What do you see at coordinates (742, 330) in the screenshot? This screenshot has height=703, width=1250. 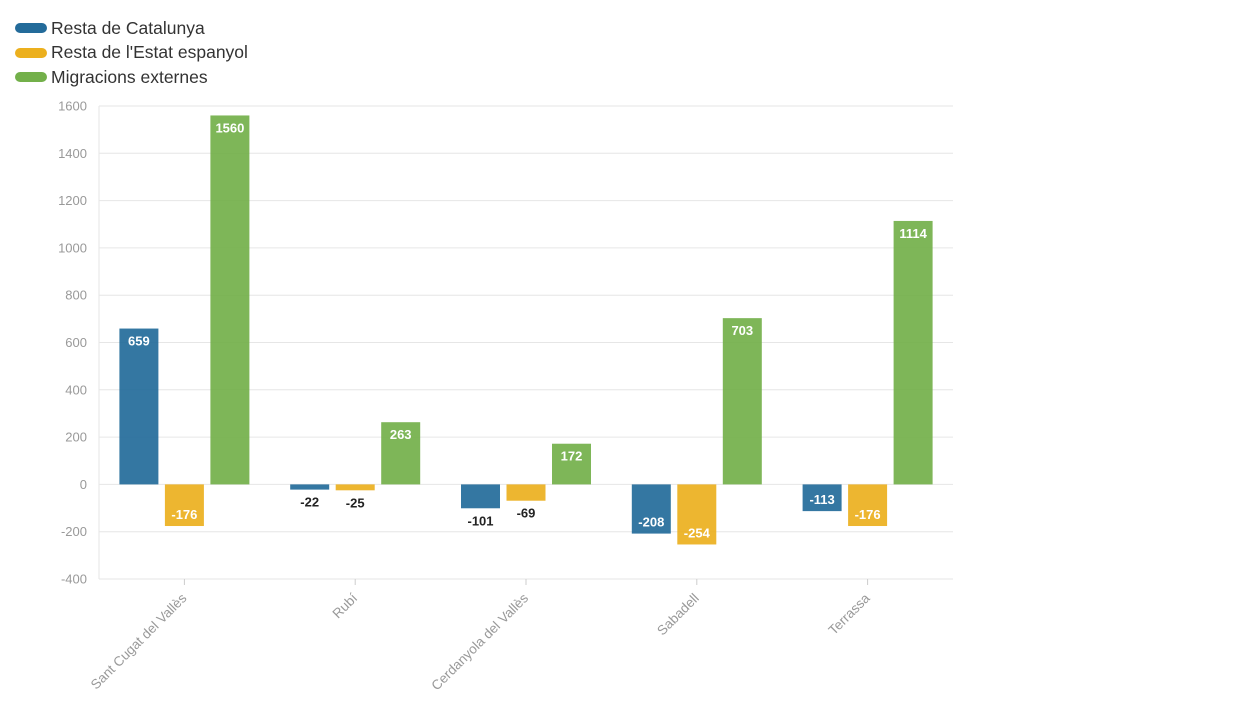 I see `data-label: 703` at bounding box center [742, 330].